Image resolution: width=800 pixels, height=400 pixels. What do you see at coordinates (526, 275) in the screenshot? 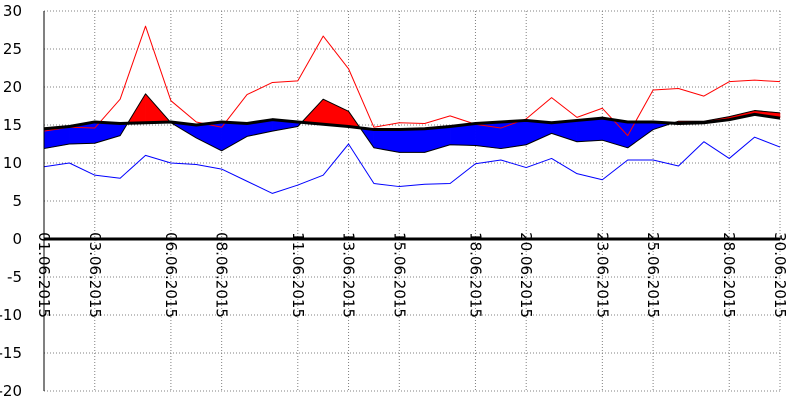
I see `x-tick-label: 20.06.2015` at bounding box center [526, 275].